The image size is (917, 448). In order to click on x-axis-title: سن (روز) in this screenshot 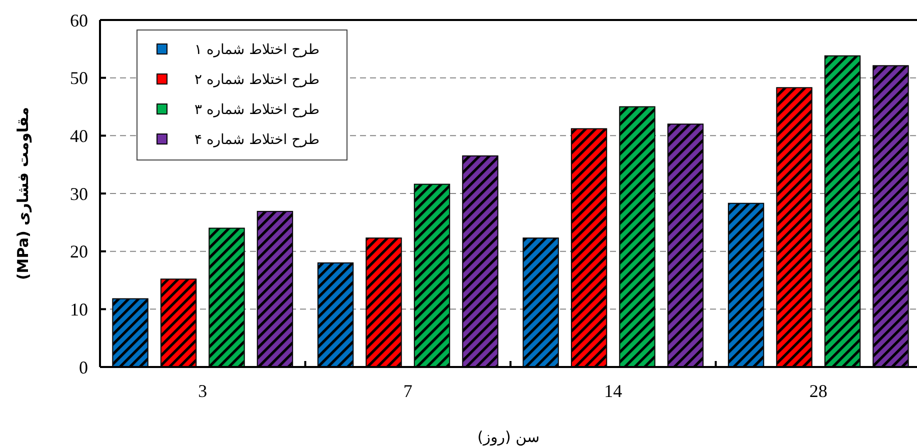, I will do `click(508, 437)`.